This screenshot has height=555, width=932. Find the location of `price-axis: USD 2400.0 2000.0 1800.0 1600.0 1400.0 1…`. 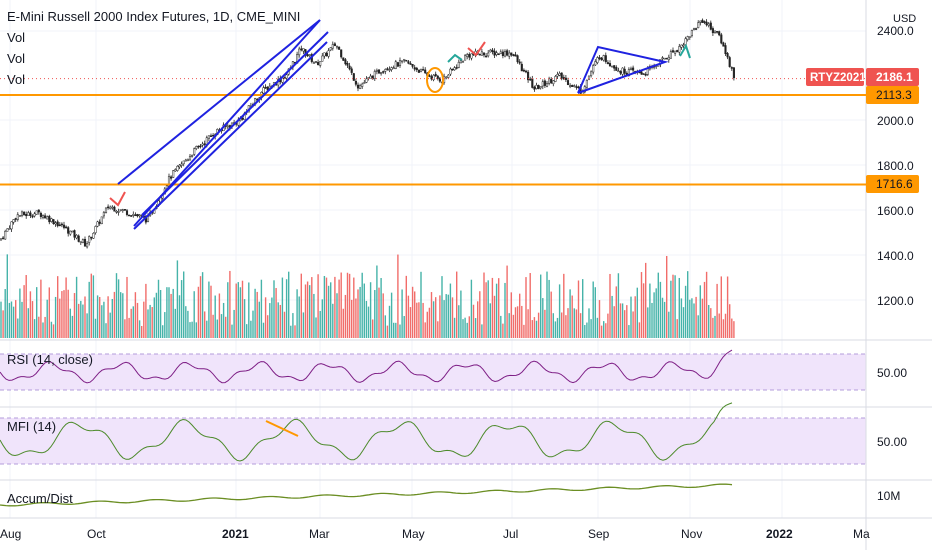

price-axis: USD 2400.0 2000.0 1800.0 1600.0 1400.0 1… is located at coordinates (896, 160).